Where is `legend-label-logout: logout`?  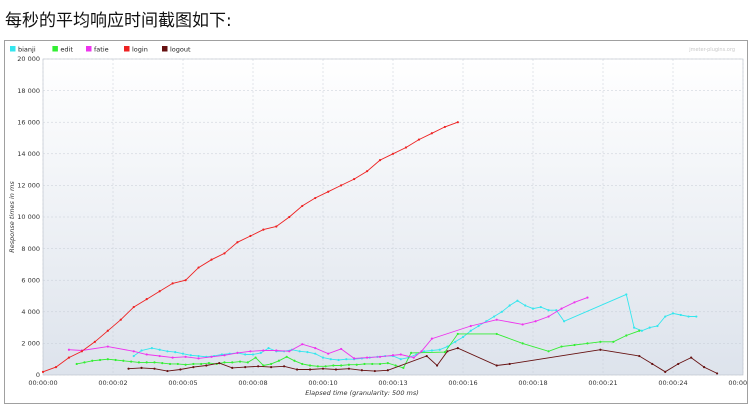 legend-label-logout: logout is located at coordinates (180, 49).